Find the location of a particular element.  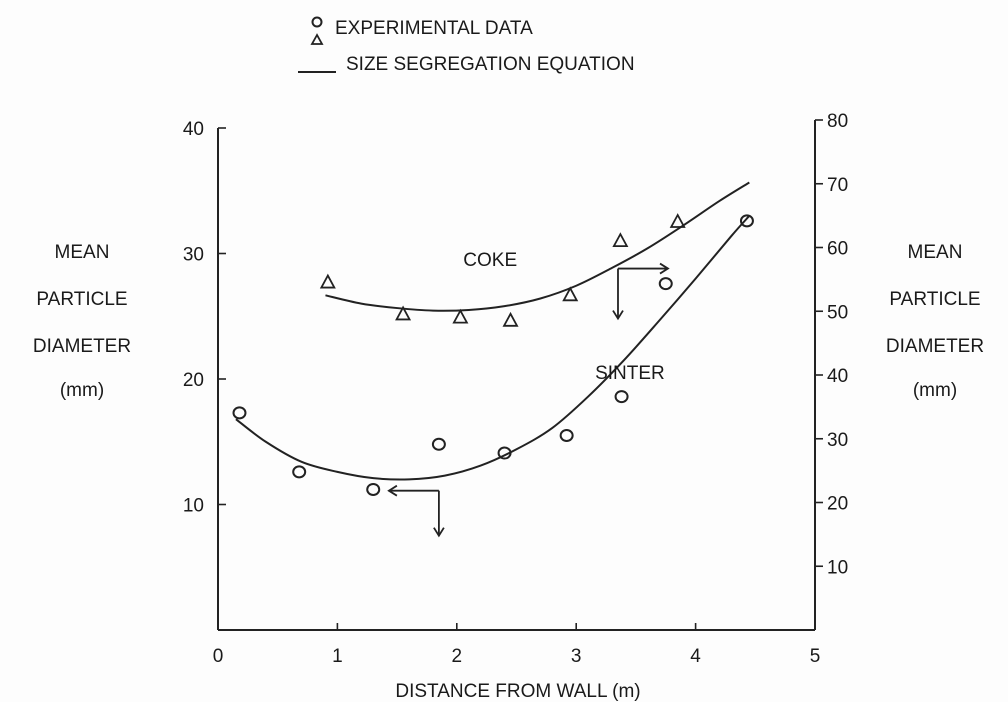

right-y-tick-label: 10 is located at coordinates (837, 567).